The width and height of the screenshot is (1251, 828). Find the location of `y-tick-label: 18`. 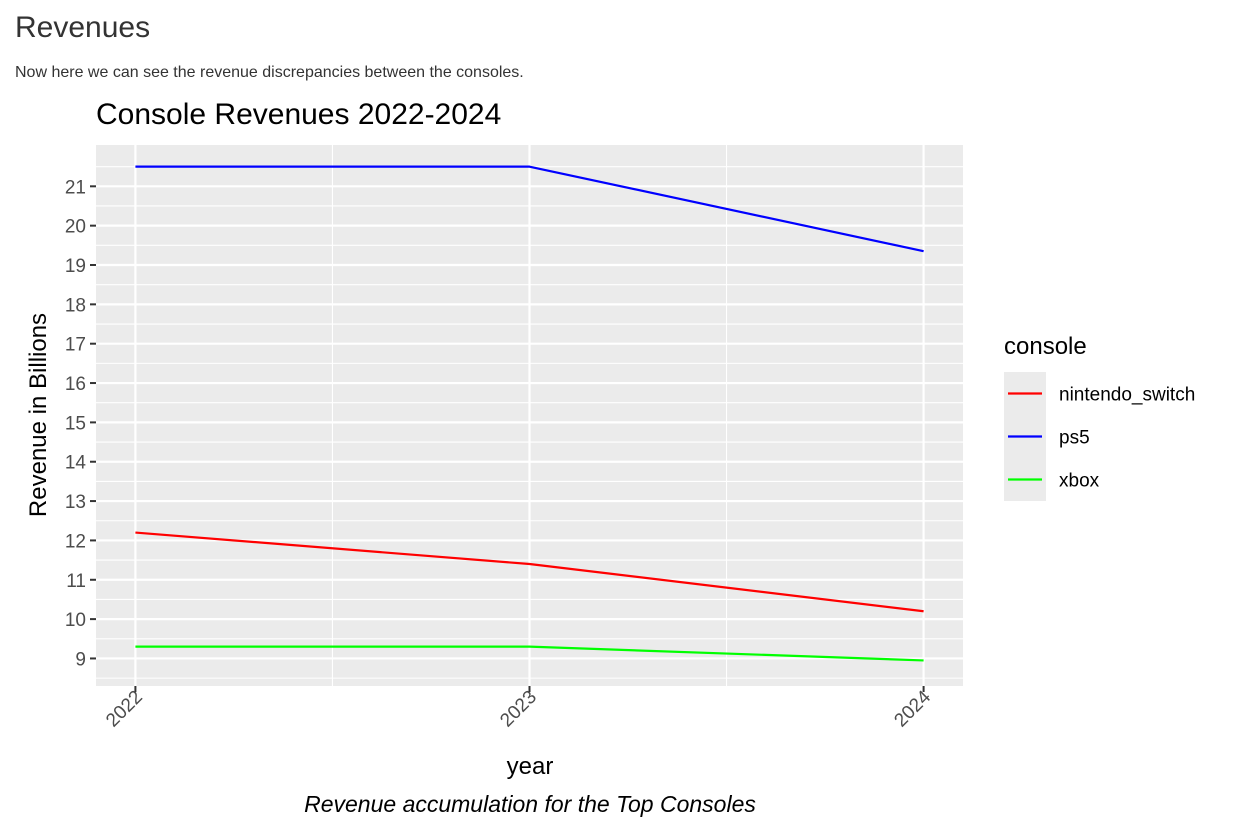

y-tick-label: 18 is located at coordinates (75, 305).